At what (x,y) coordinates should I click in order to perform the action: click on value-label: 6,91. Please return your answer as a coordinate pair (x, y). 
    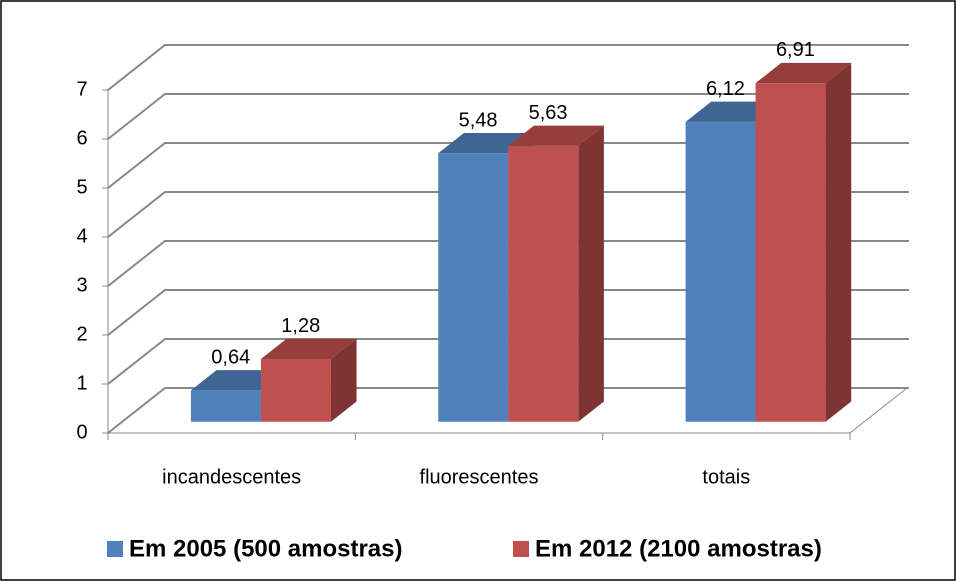
    Looking at the image, I should click on (795, 50).